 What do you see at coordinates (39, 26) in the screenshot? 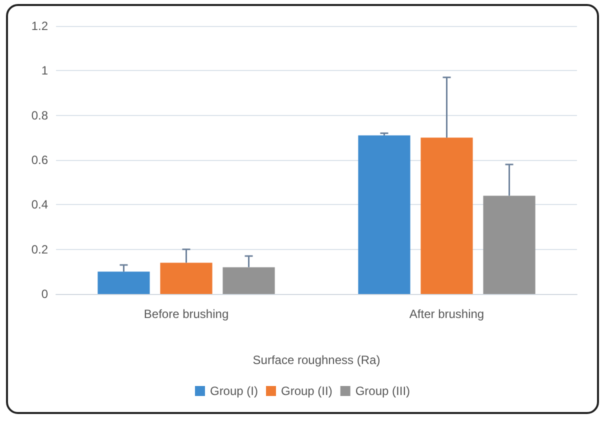
I see `y-tick-label: 1.2` at bounding box center [39, 26].